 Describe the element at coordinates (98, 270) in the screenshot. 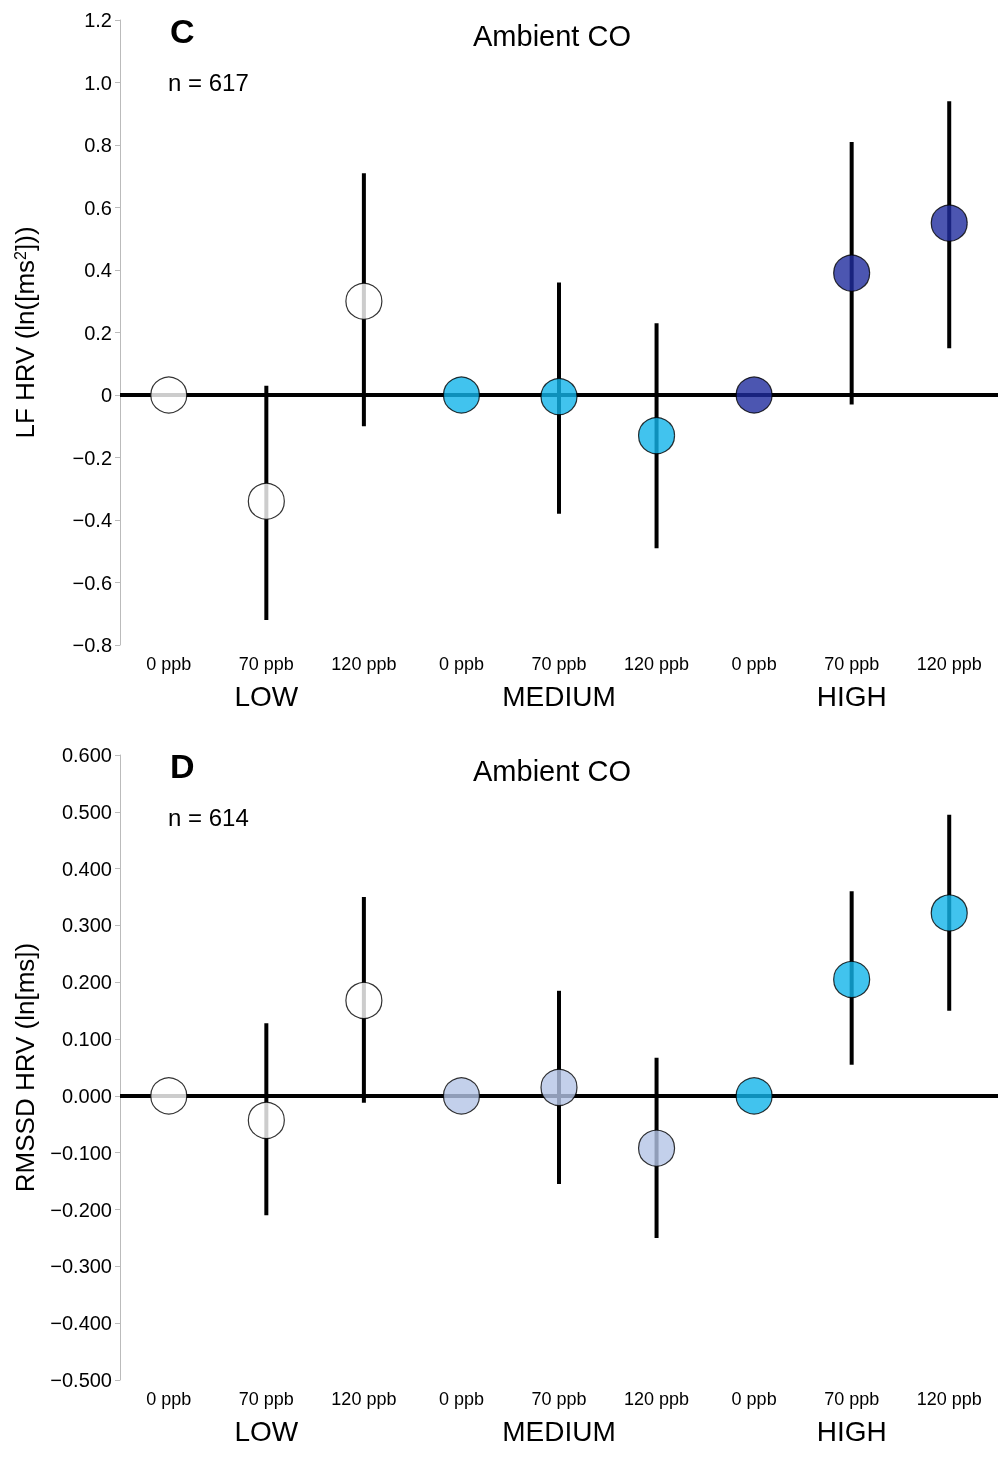

I see `y-tick-label: 0.4` at that location.